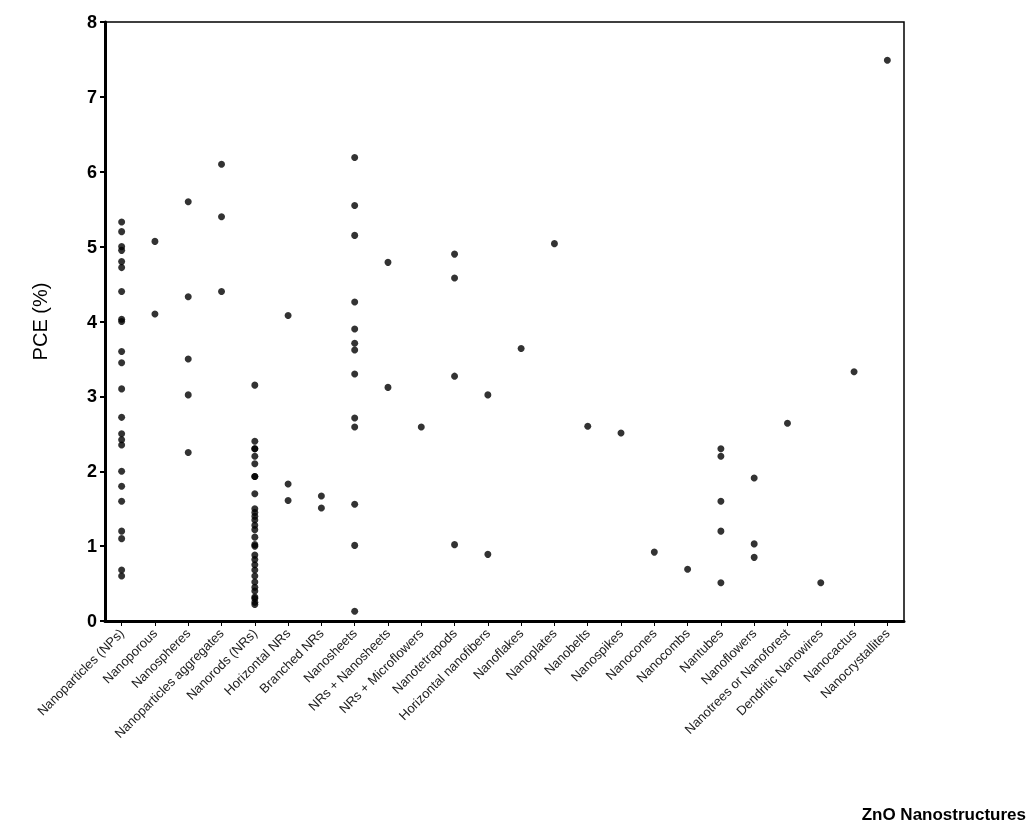 This screenshot has width=1034, height=835. Describe the element at coordinates (91, 246) in the screenshot. I see `y-tick-label: 5` at that location.